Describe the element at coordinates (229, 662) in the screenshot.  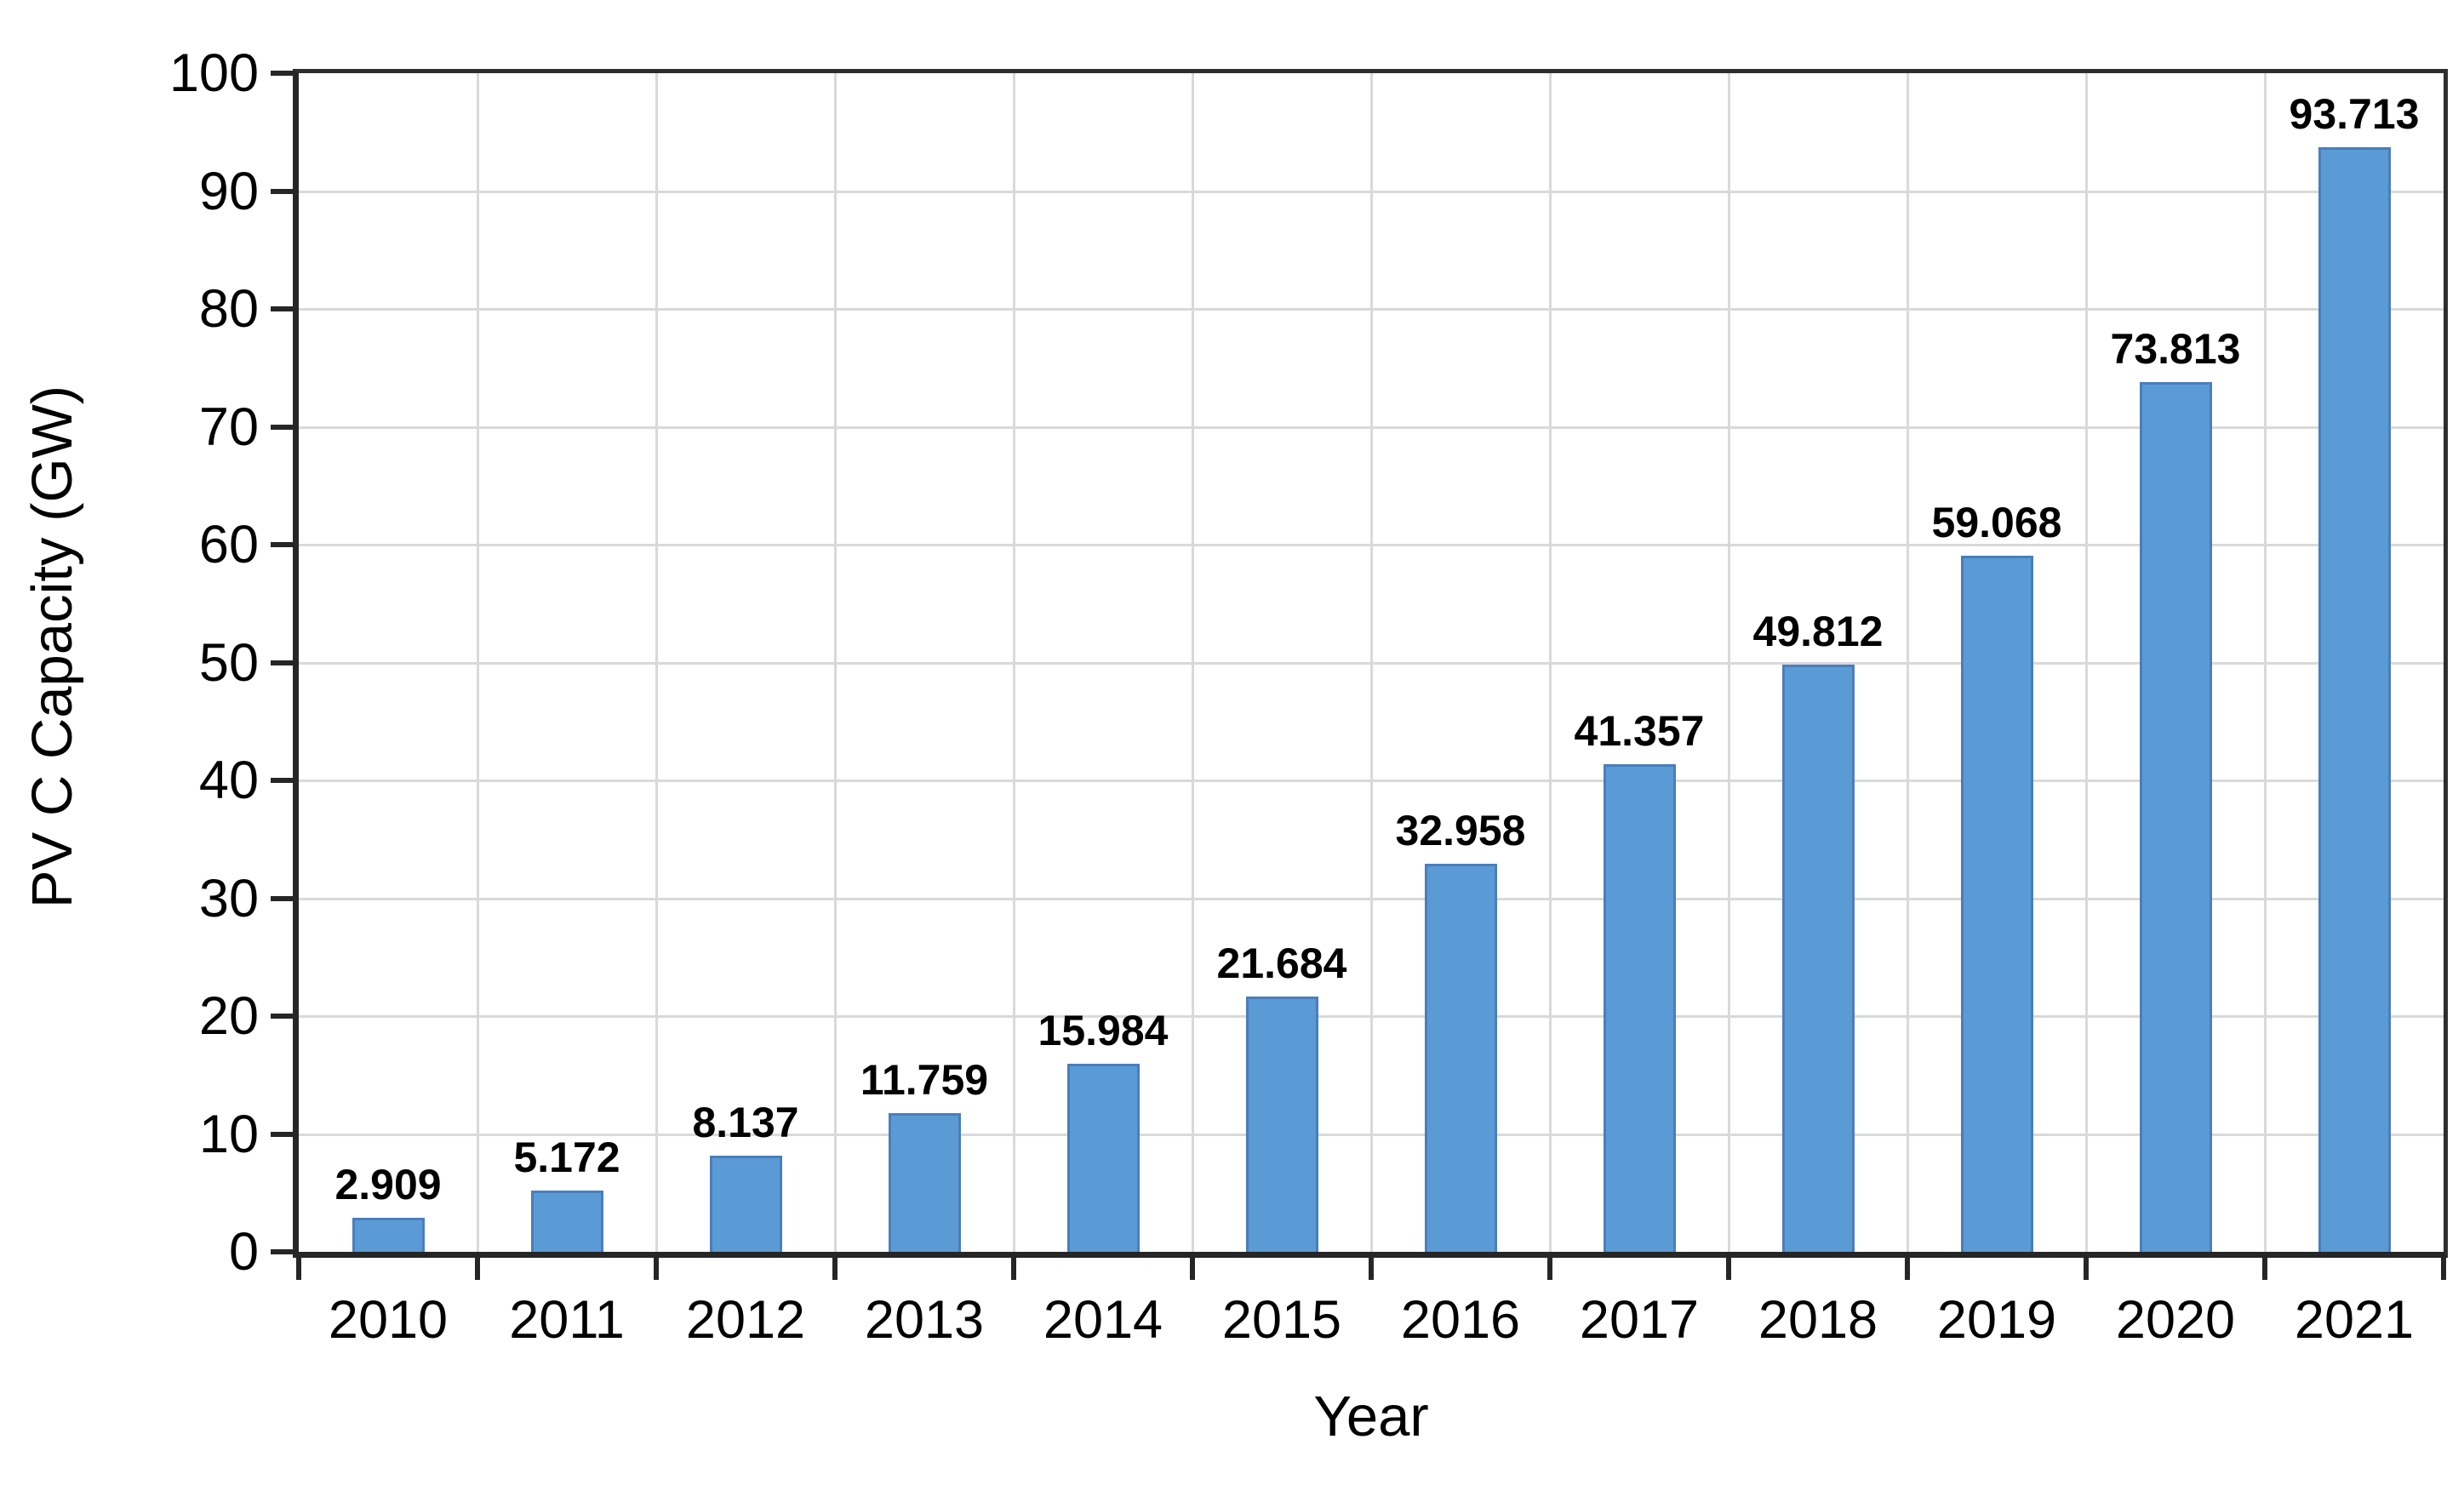
I see `y-tick-label-50: 50` at that location.